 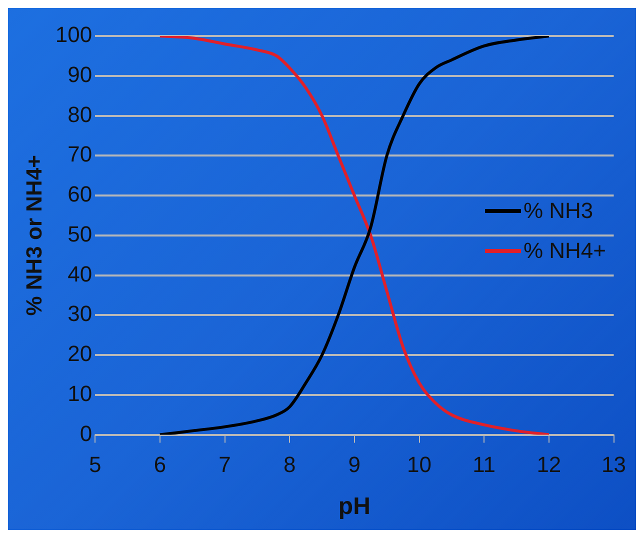 What do you see at coordinates (289, 465) in the screenshot?
I see `x-tick-label: 8` at bounding box center [289, 465].